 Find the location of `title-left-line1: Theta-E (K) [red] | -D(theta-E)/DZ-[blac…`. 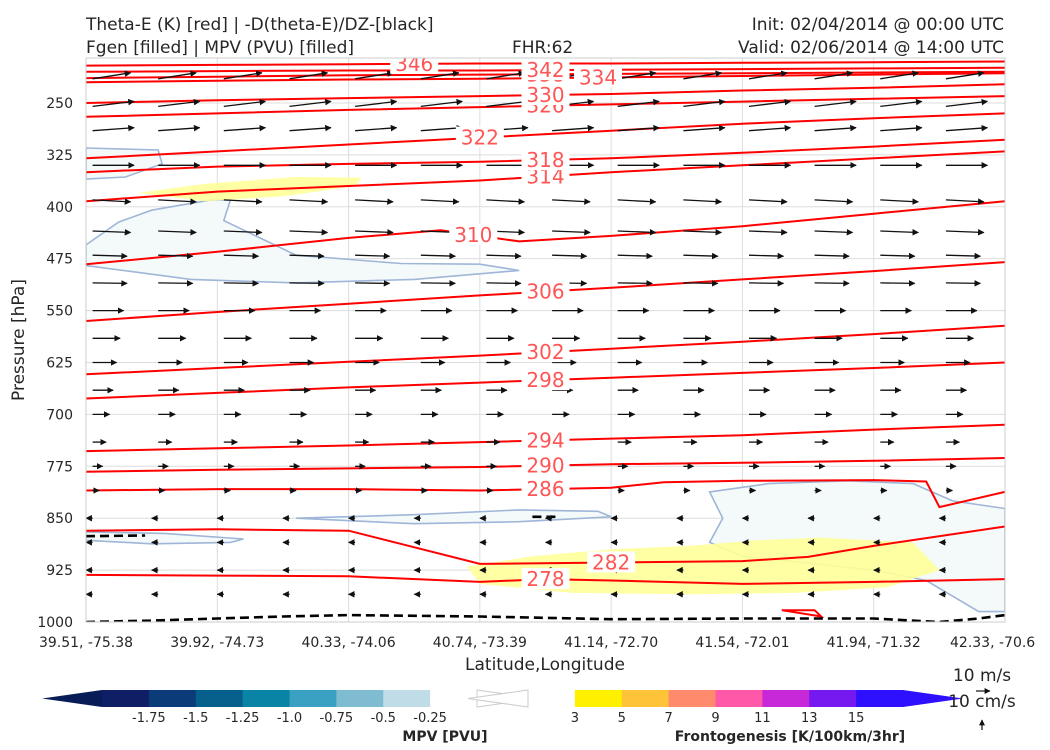

title-left-line1: Theta-E (K) [red] | -D(theta-E)/DZ-[blac… is located at coordinates (260, 25).